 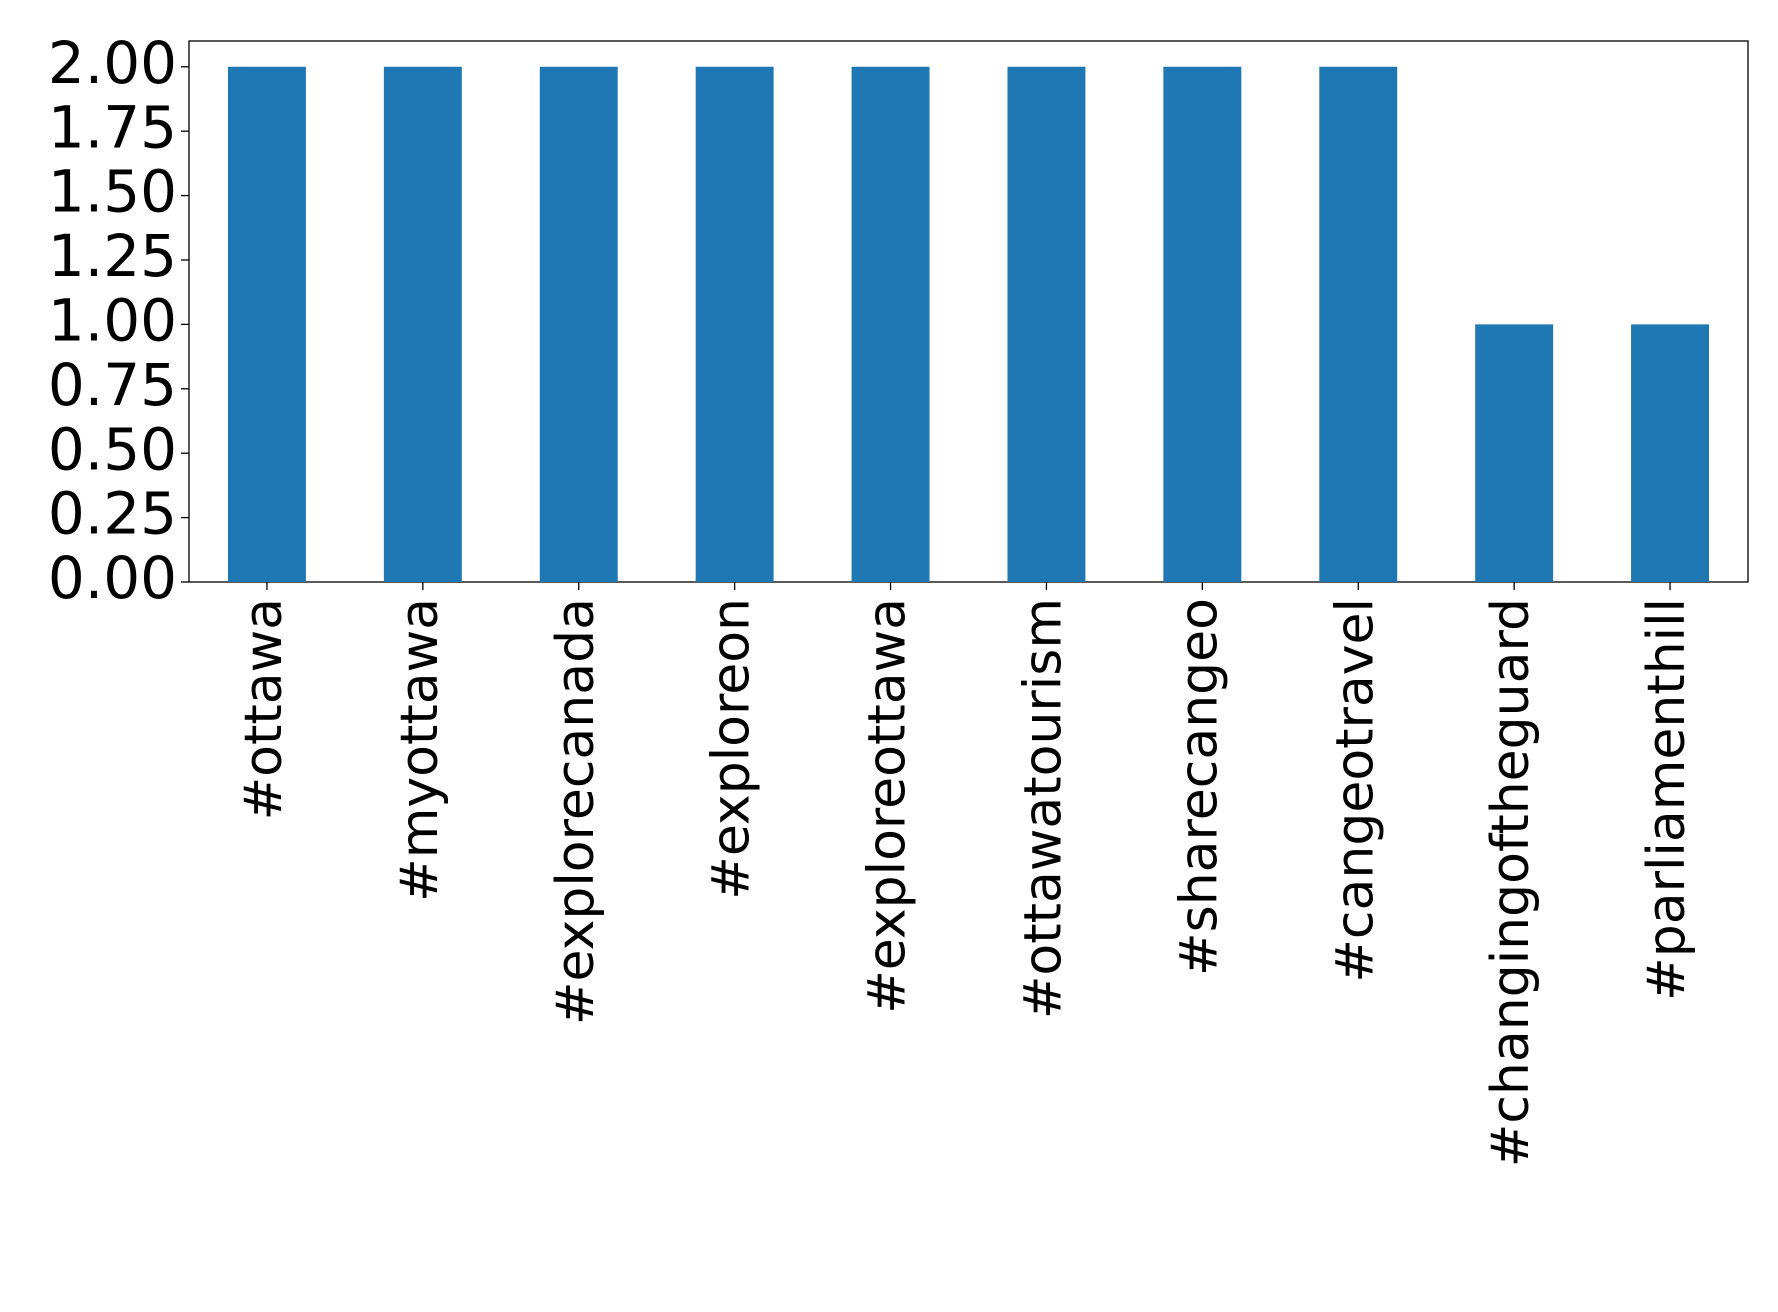 What do you see at coordinates (112, 320) in the screenshot?
I see `y-tick-label: 1.00` at bounding box center [112, 320].